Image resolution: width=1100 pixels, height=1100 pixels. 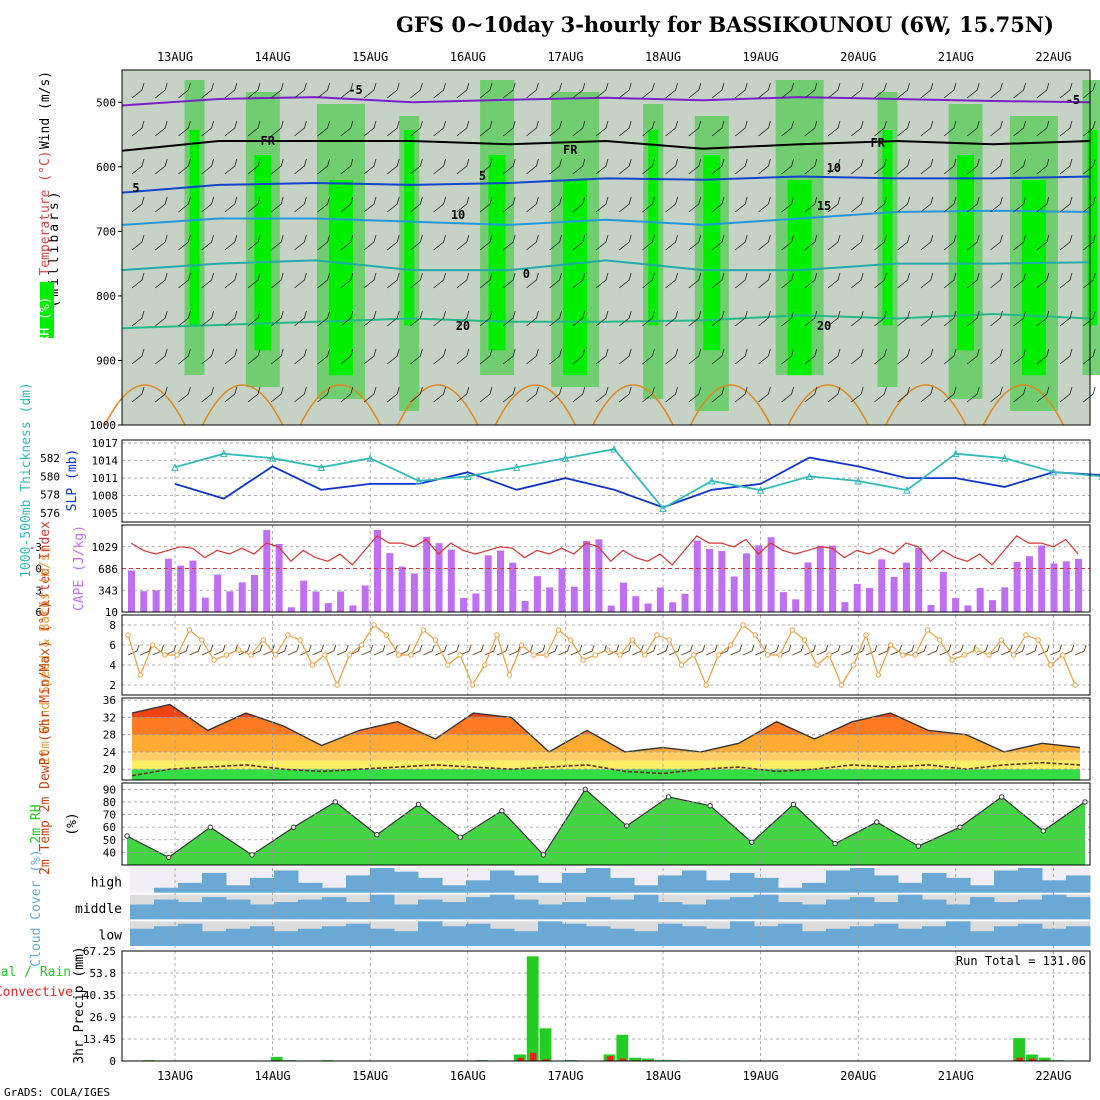 What do you see at coordinates (834, 168) in the screenshot?
I see `contour-label: 10` at bounding box center [834, 168].